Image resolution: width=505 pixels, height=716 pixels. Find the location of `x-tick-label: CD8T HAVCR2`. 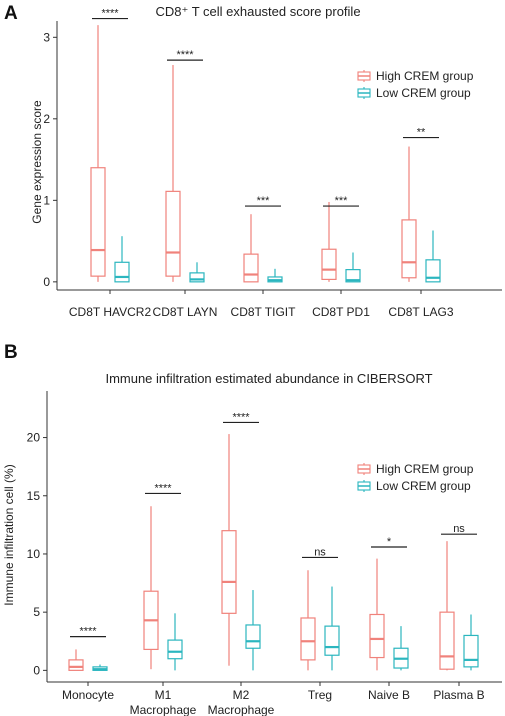

x-tick-label: CD8T HAVCR2 is located at coordinates (110, 312).